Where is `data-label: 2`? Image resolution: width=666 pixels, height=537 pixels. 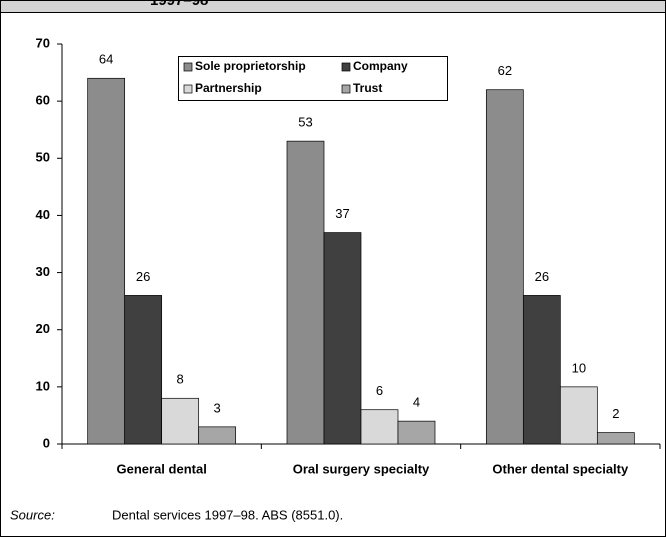
data-label: 2 is located at coordinates (615, 413).